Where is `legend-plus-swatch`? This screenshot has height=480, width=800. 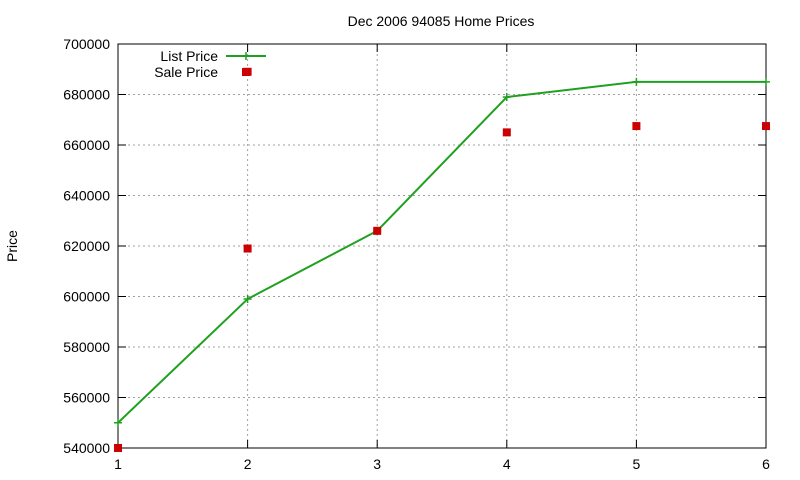 legend-plus-swatch is located at coordinates (246, 56).